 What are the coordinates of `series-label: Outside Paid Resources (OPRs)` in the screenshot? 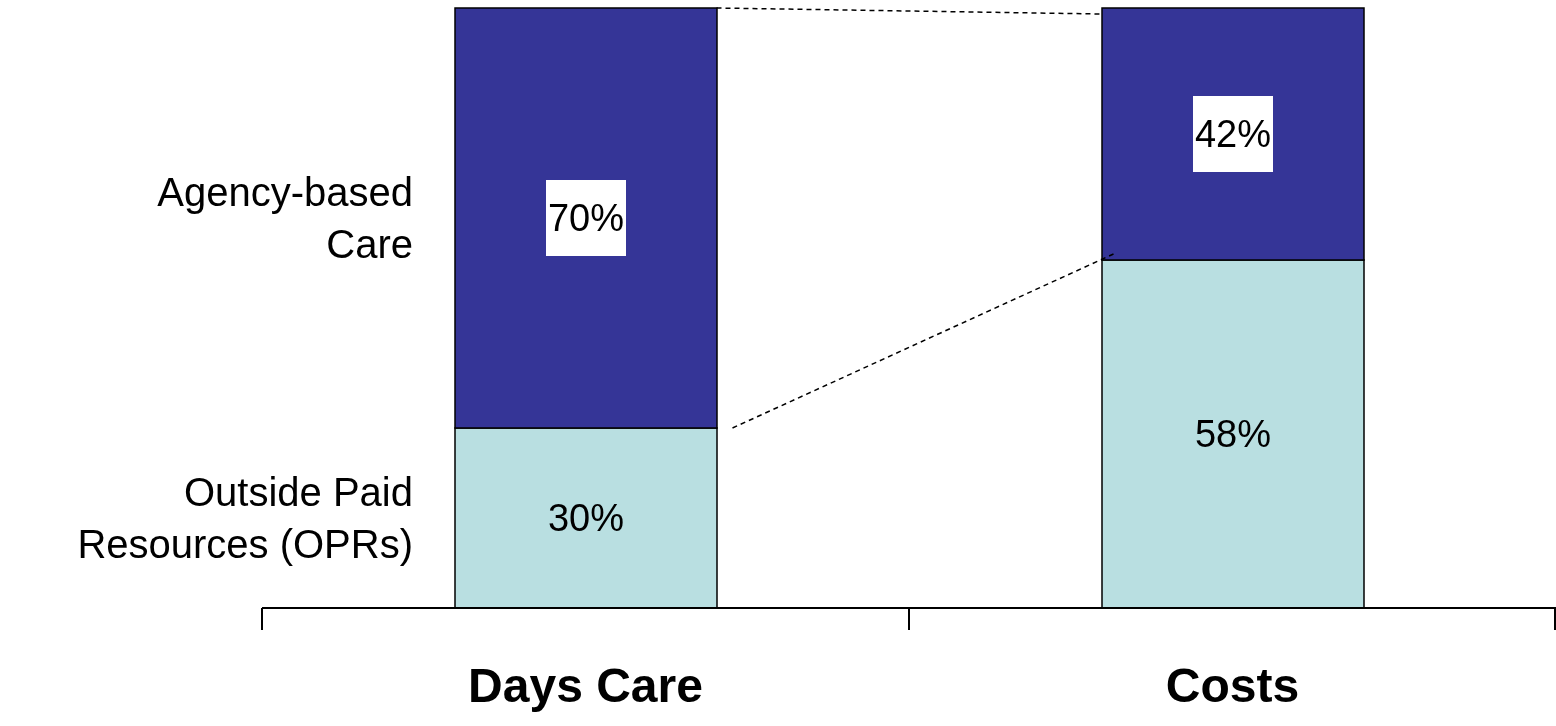 It's located at (245, 518).